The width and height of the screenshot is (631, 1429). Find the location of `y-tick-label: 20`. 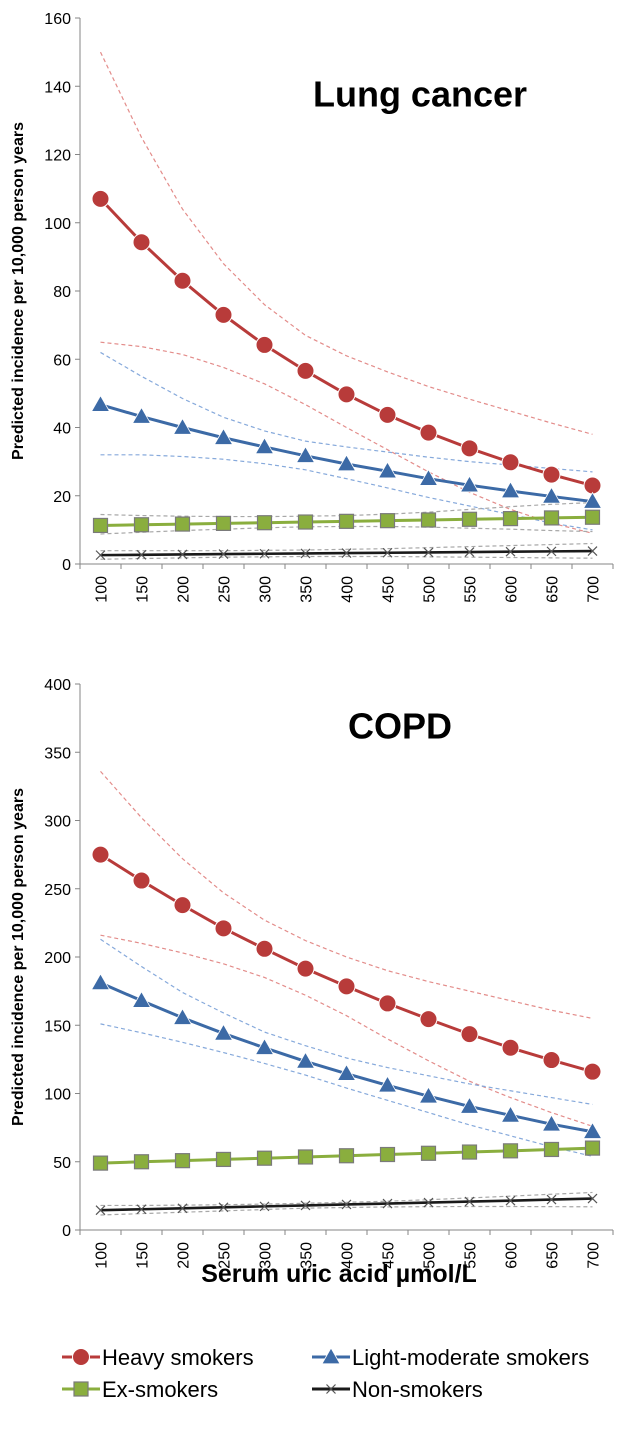

y-tick-label: 20 is located at coordinates (62, 497).